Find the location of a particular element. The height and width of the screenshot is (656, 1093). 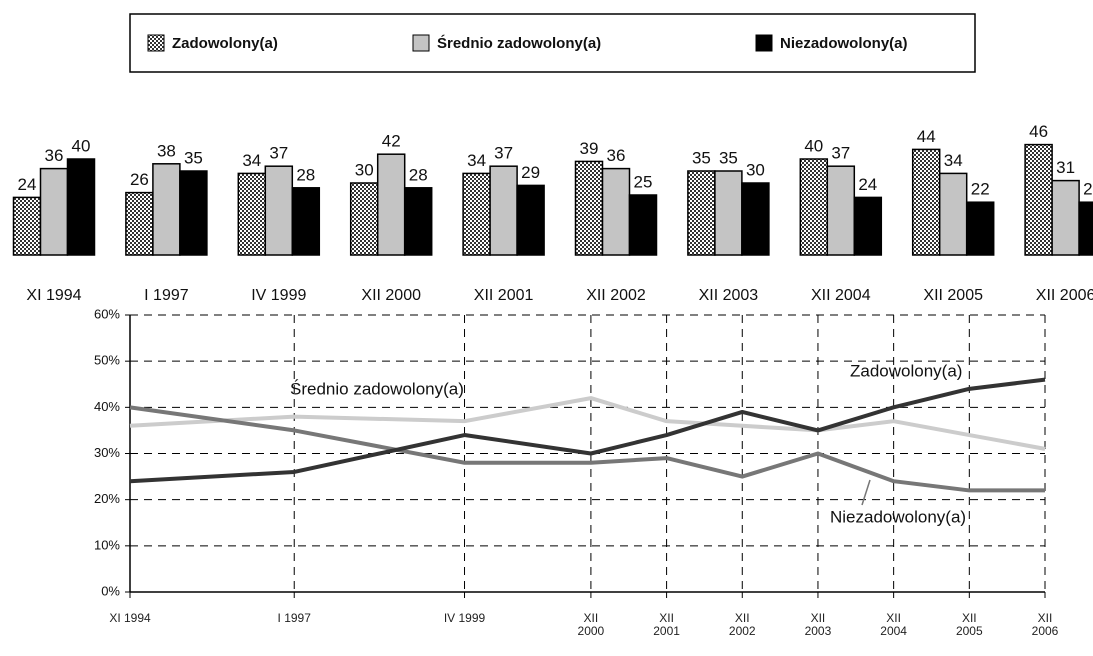

data-label: 36 is located at coordinates (54, 155).